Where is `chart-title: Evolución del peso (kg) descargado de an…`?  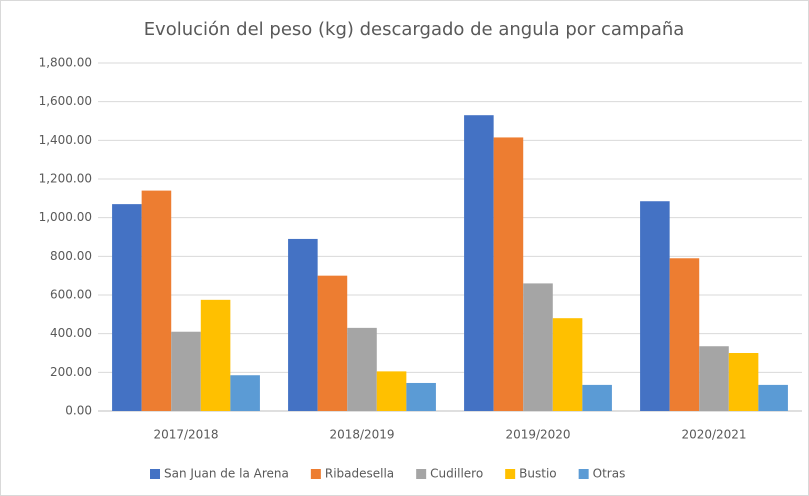
chart-title: Evolución del peso (kg) descargado de an… is located at coordinates (414, 29).